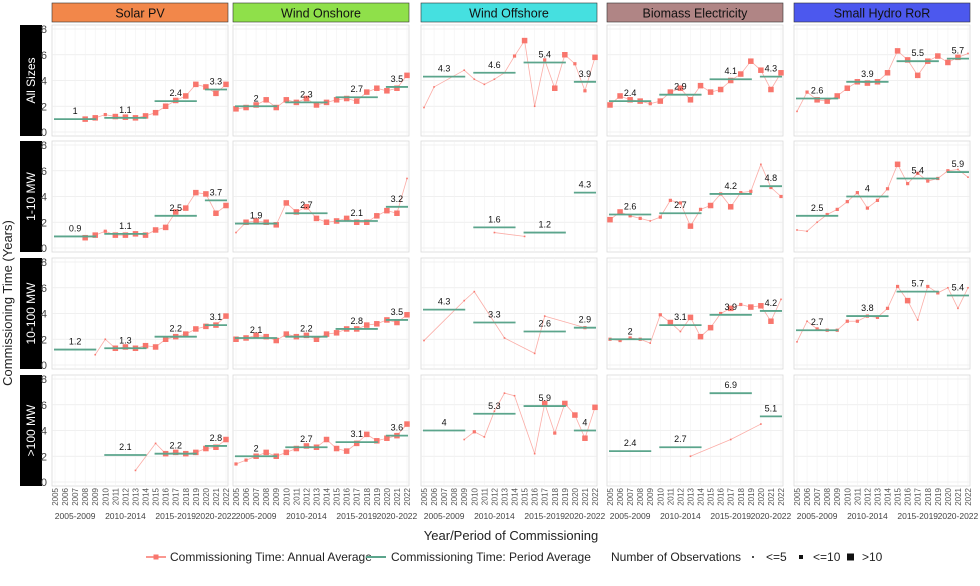  What do you see at coordinates (75, 342) in the screenshot?
I see `period-average-label: 1.2` at bounding box center [75, 342].